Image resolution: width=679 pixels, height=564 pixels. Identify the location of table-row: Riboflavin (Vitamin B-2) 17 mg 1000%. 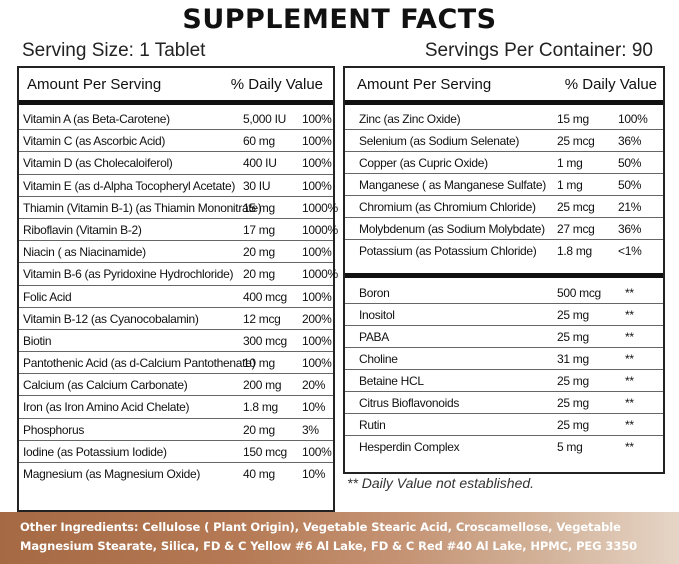
(178, 230).